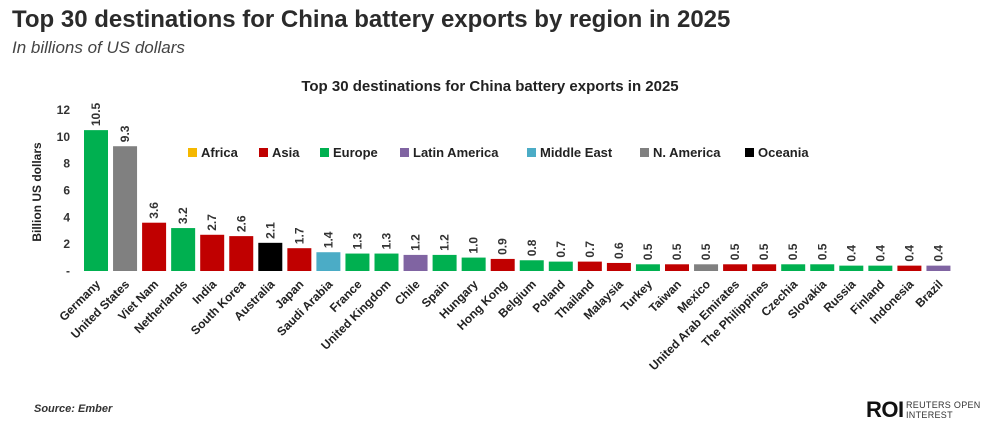 This screenshot has height=430, width=1000. What do you see at coordinates (125, 133) in the screenshot?
I see `value-label: 9.3` at bounding box center [125, 133].